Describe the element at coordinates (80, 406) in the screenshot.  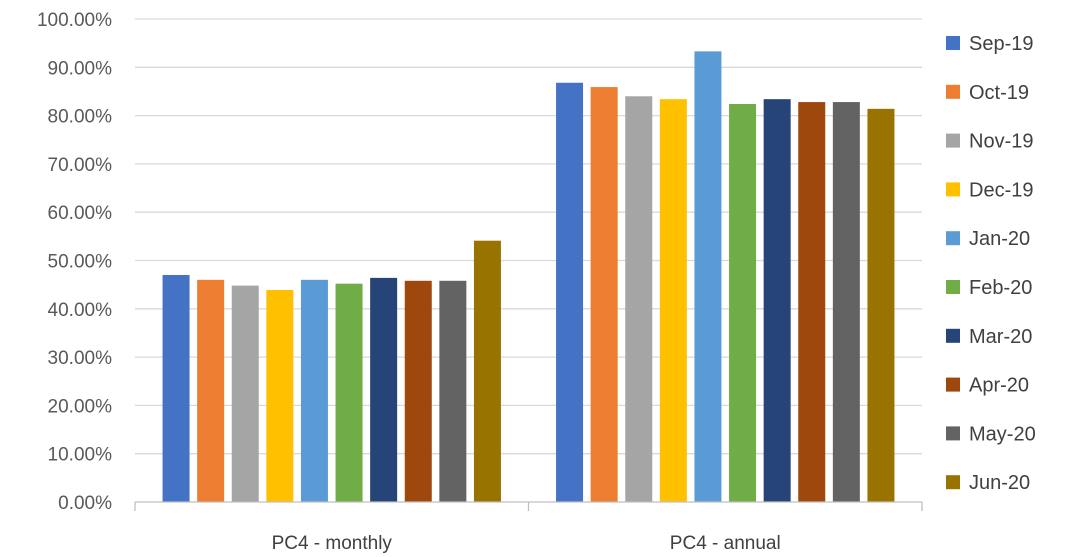
I see `y-tick-label: 20.00%` at that location.